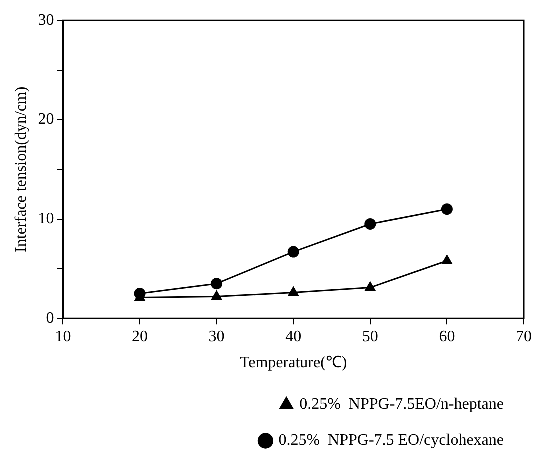 Image resolution: width=552 pixels, height=467 pixels. Describe the element at coordinates (216, 337) in the screenshot. I see `x-tick-label: 30` at that location.